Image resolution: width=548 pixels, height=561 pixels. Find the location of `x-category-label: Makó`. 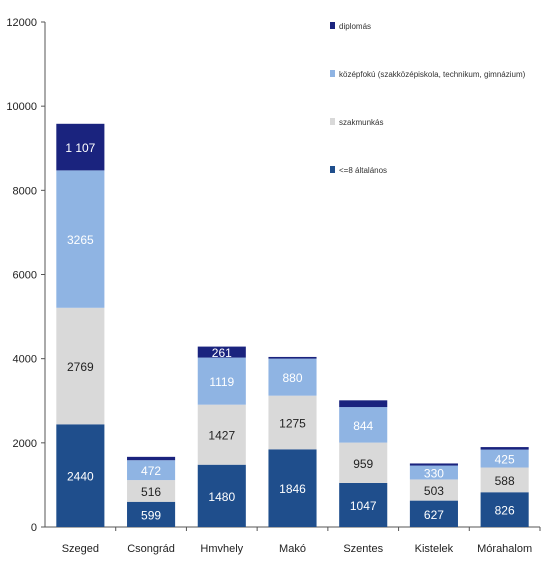

x-category-label: Makó is located at coordinates (292, 549).